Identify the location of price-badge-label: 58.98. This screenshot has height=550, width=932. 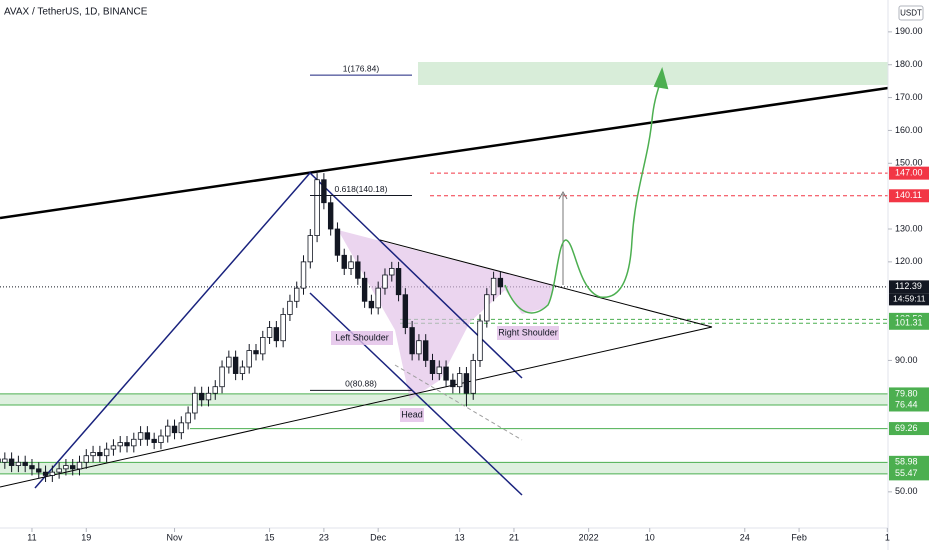
(906, 462).